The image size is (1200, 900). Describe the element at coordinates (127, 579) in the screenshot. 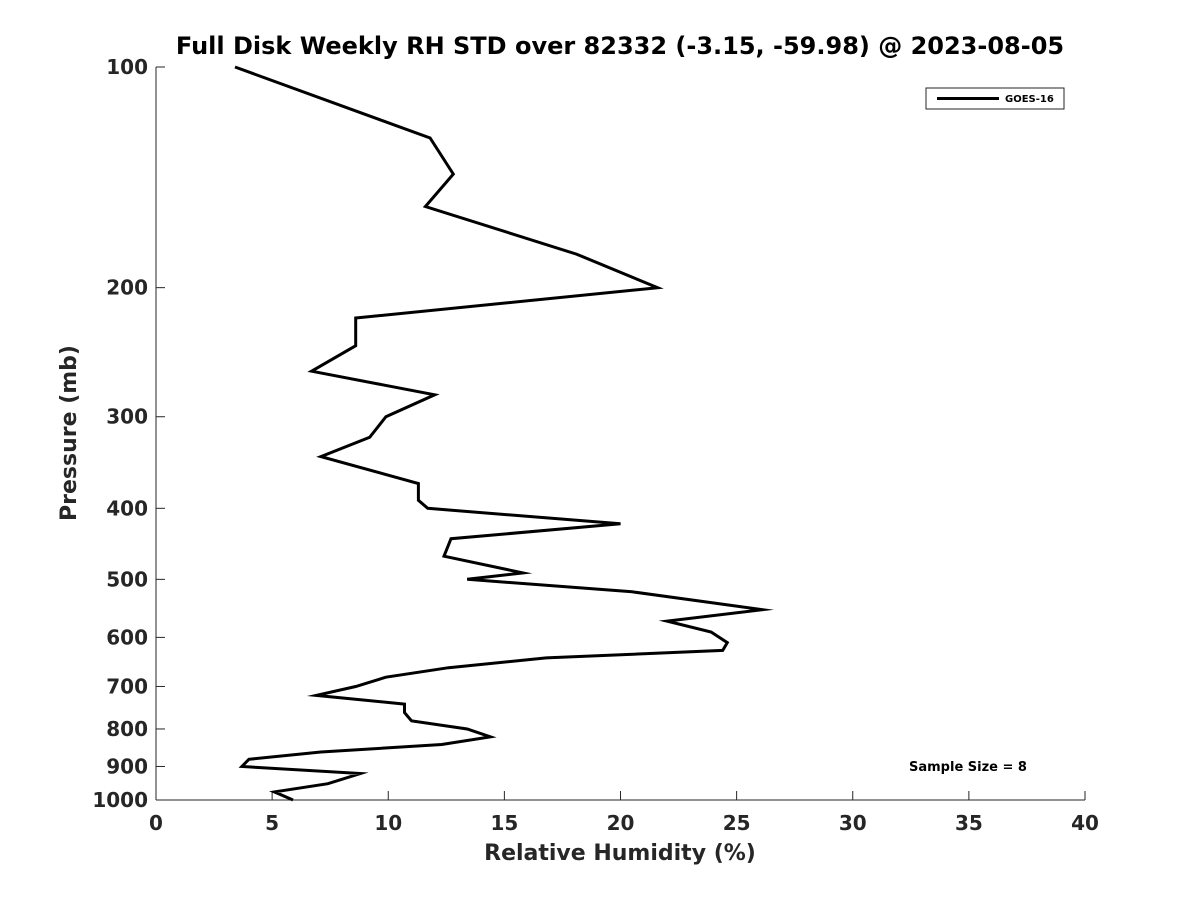

I see `y-tick-label-500: 500` at that location.